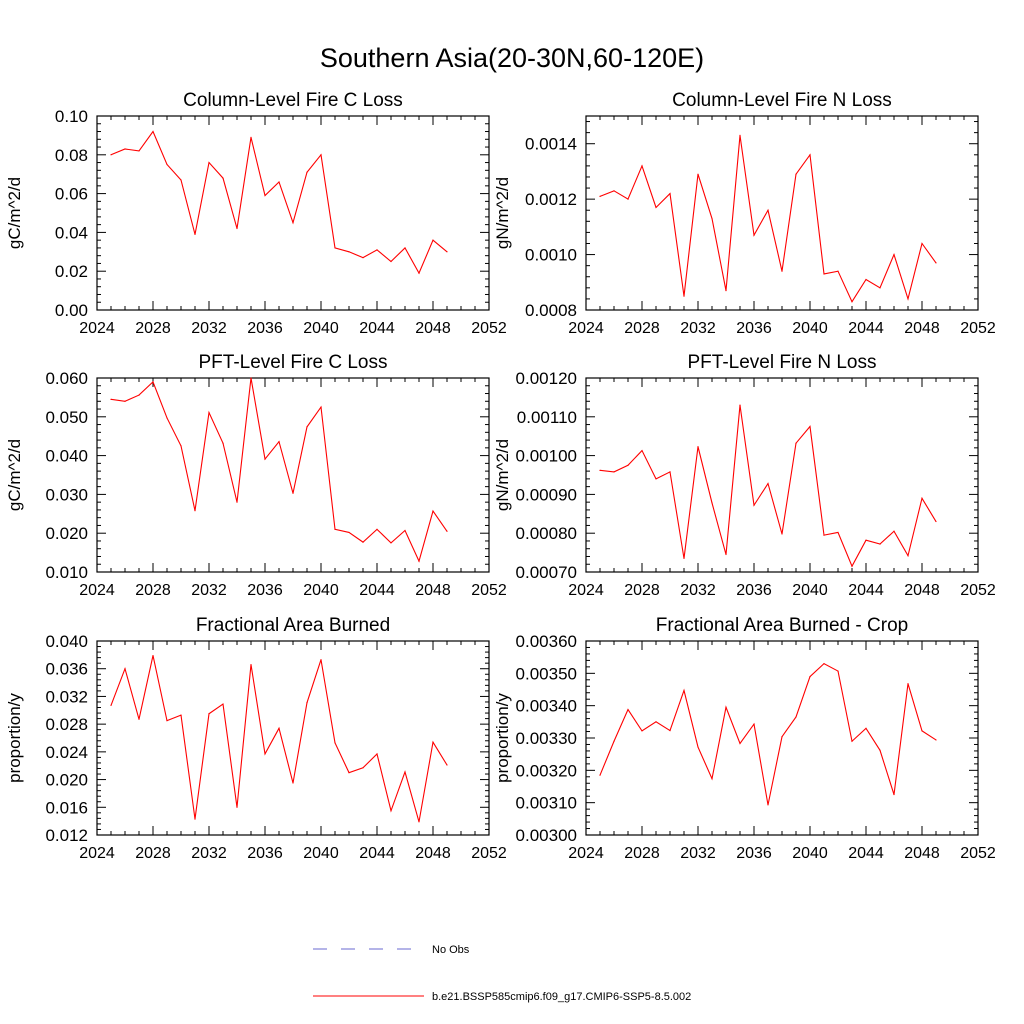 Image resolution: width=1024 pixels, height=1024 pixels. I want to click on y-tick-label: 0.00350, so click(546, 673).